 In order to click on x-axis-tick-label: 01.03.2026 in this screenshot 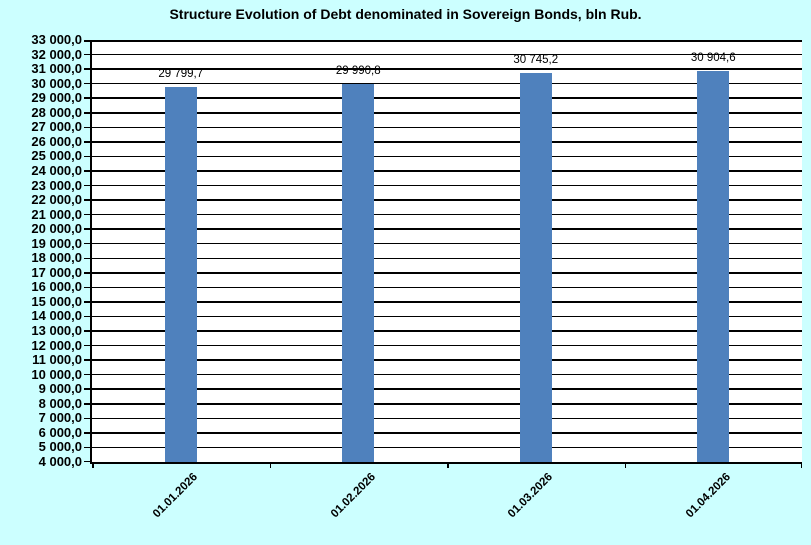, I will do `click(531, 496)`.